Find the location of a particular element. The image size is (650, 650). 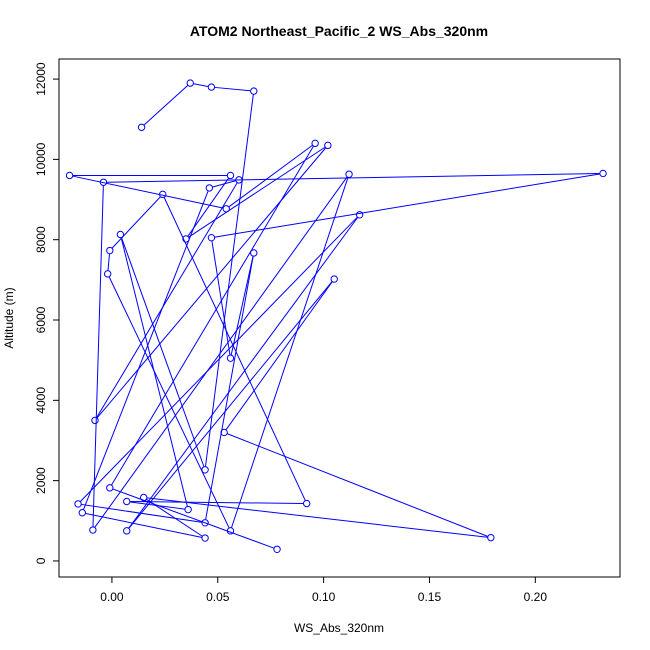

y-tick-label: 8000 is located at coordinates (41, 239).